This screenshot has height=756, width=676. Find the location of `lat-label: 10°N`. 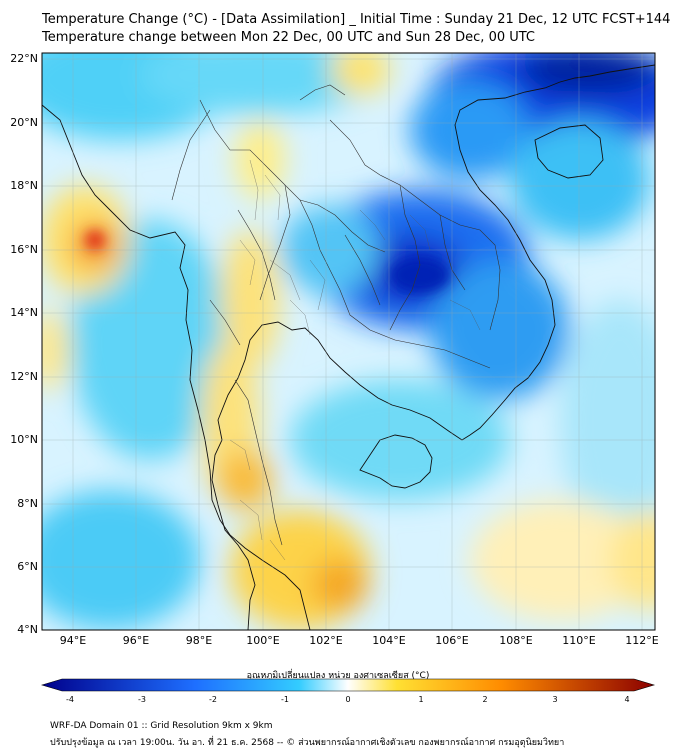

lat-label: 10°N is located at coordinates (24, 439).